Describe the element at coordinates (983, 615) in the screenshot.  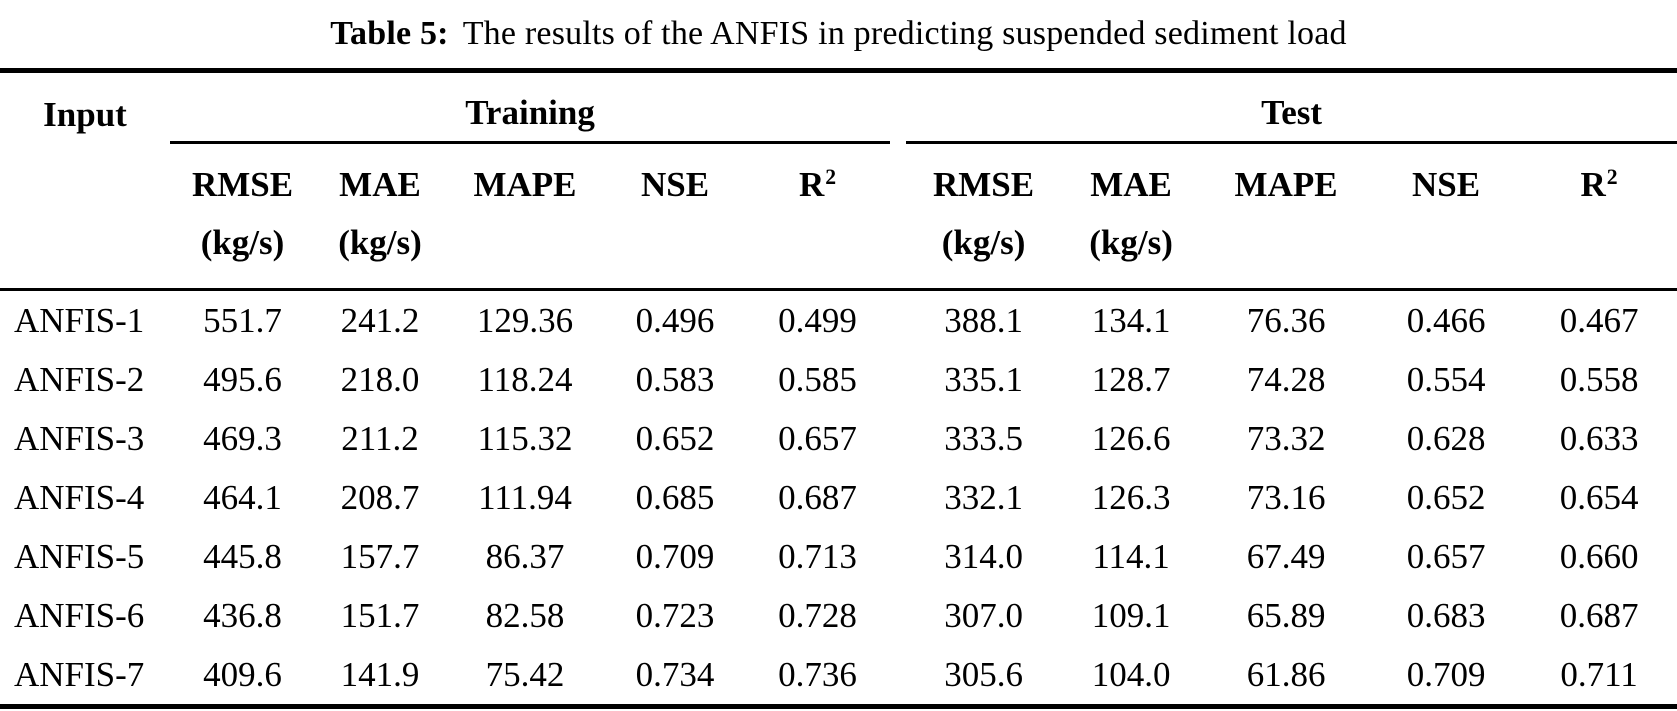
I see `cell-test-0: 307.0` at that location.